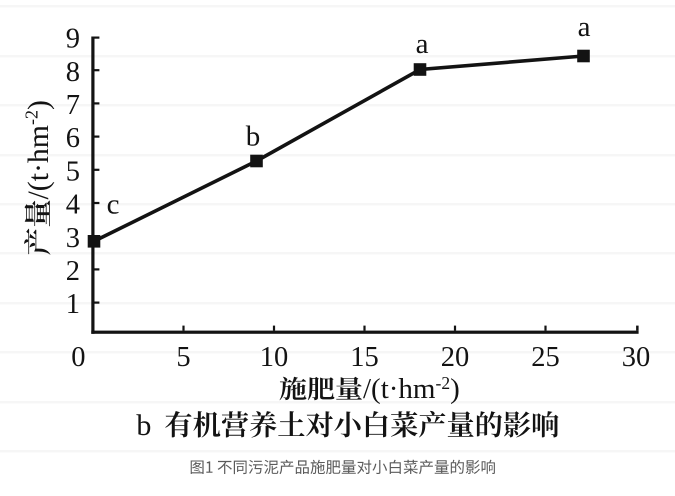  Describe the element at coordinates (113, 205) in the screenshot. I see `svg-text: c` at that location.